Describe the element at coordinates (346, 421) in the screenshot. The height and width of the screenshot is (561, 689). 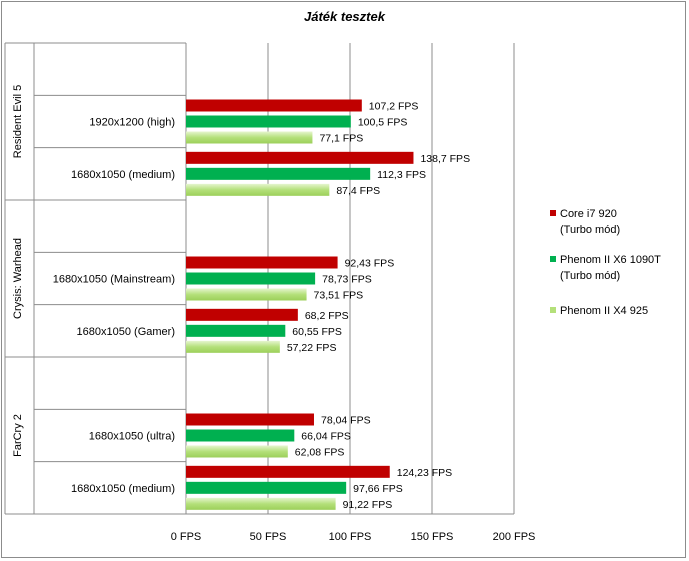
I see `data-label: 78,04 FPS` at that location.